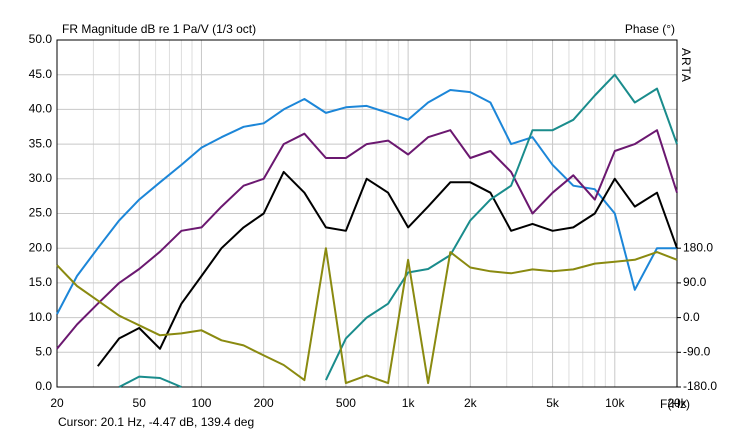  I want to click on x-tick-label: 1k, so click(409, 403).